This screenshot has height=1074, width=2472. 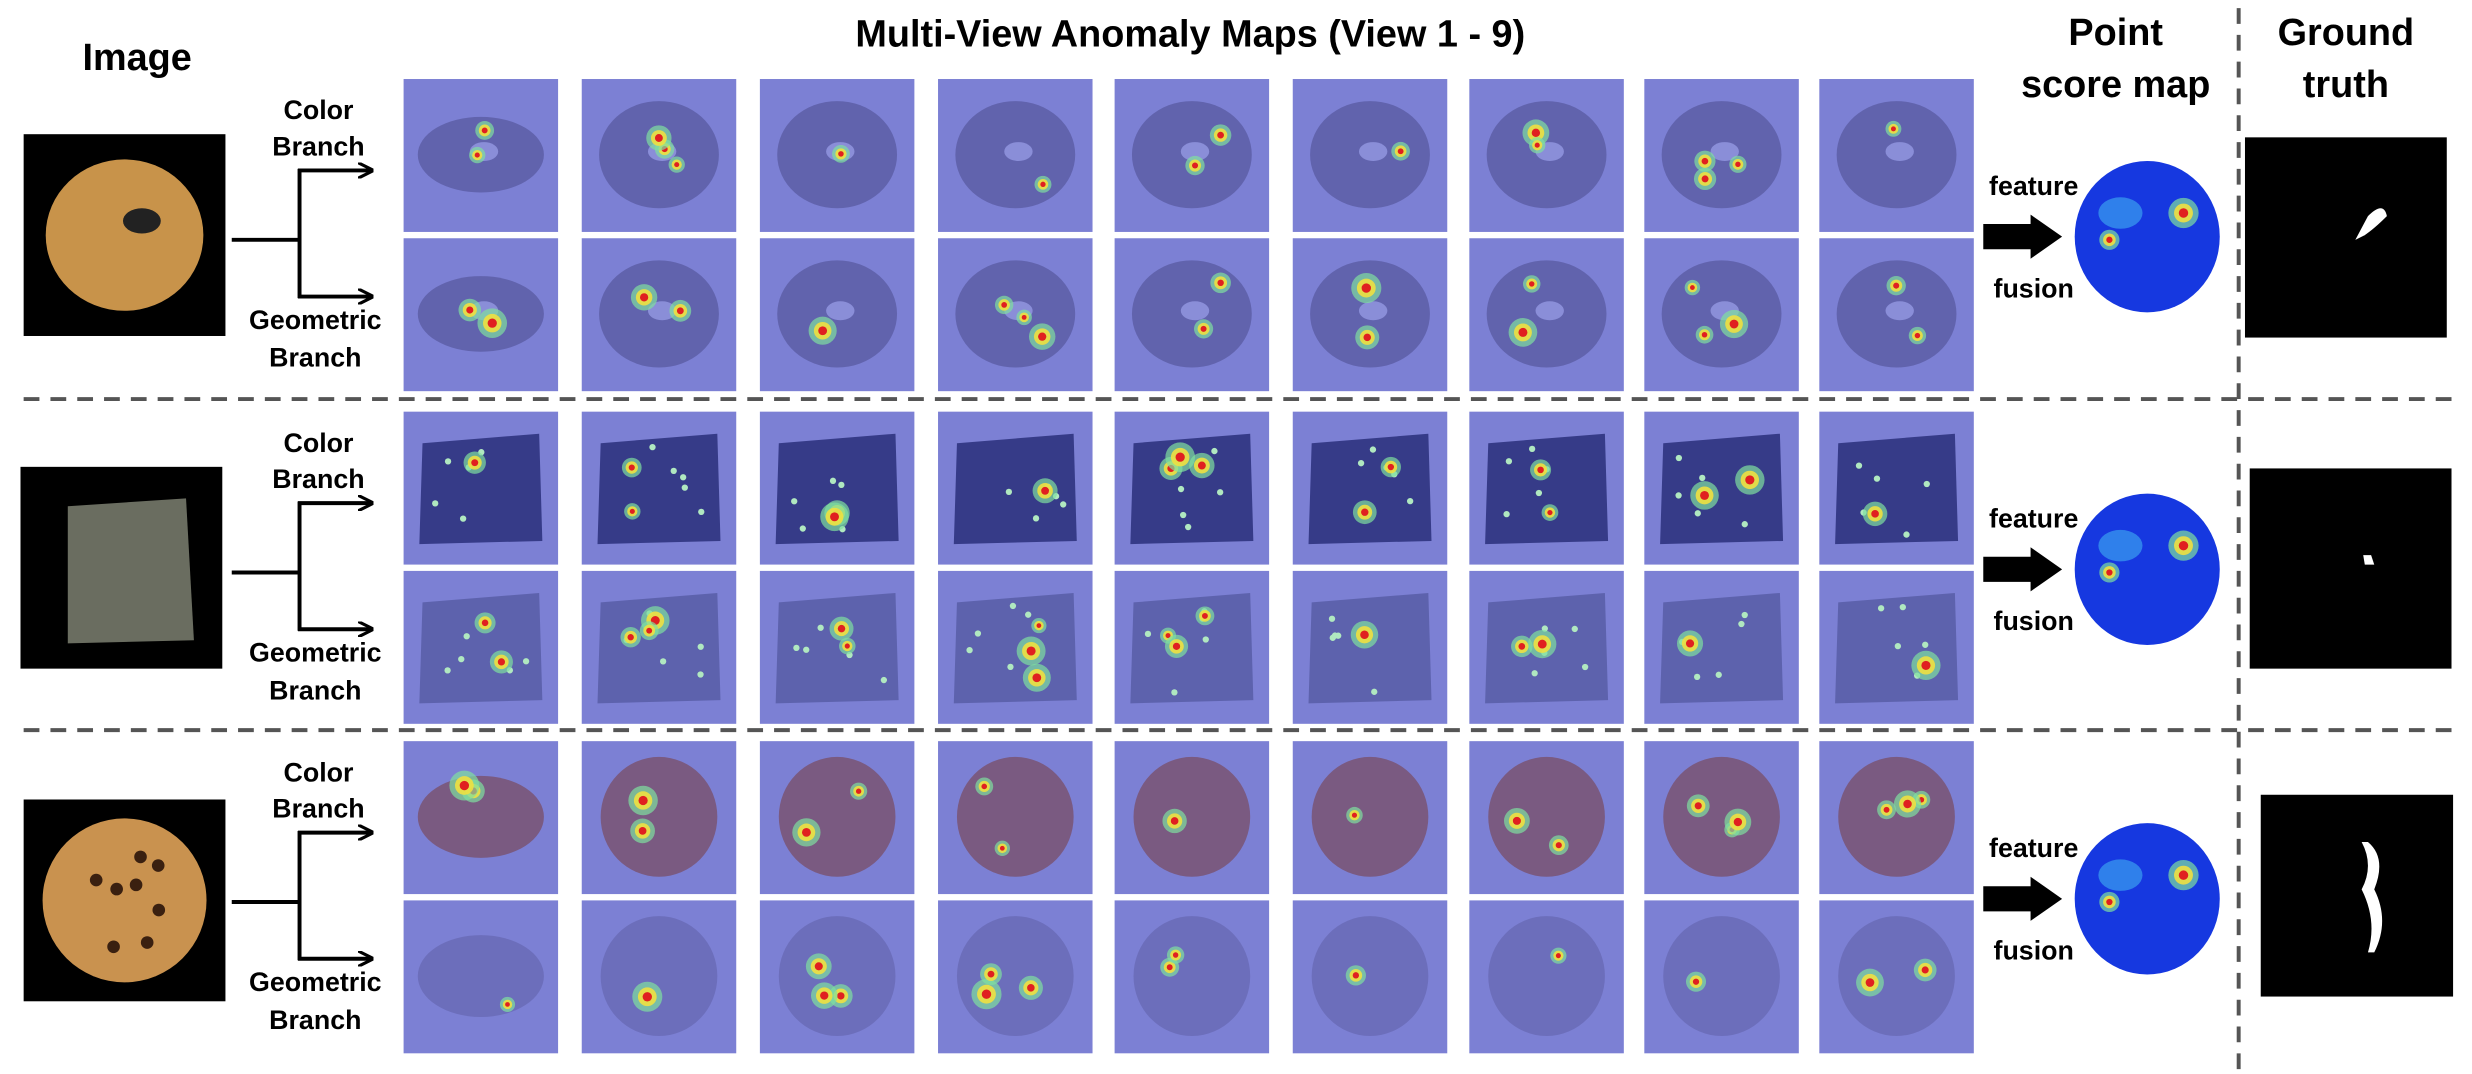 What do you see at coordinates (318, 772) in the screenshot?
I see `color-branch-label: Color` at bounding box center [318, 772].